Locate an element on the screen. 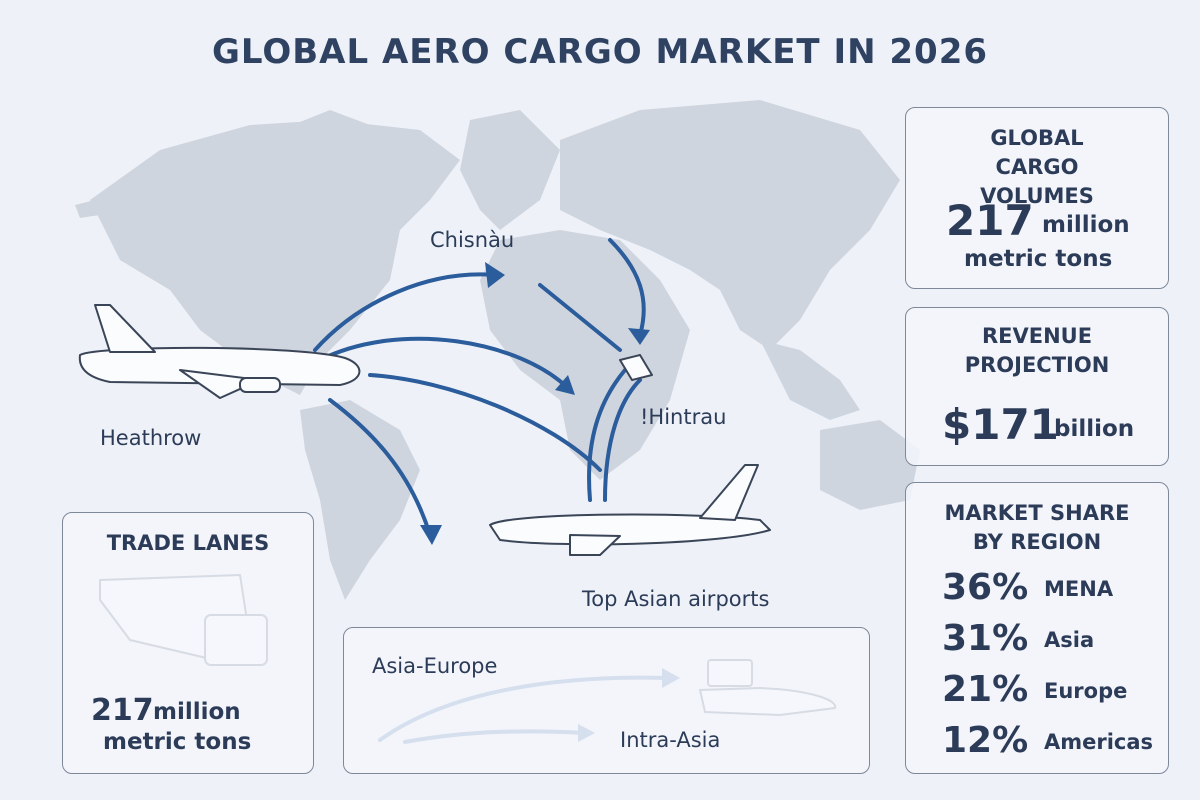 The width and height of the screenshot is (1200, 800). lane-label: Intra-Asia is located at coordinates (670, 740).